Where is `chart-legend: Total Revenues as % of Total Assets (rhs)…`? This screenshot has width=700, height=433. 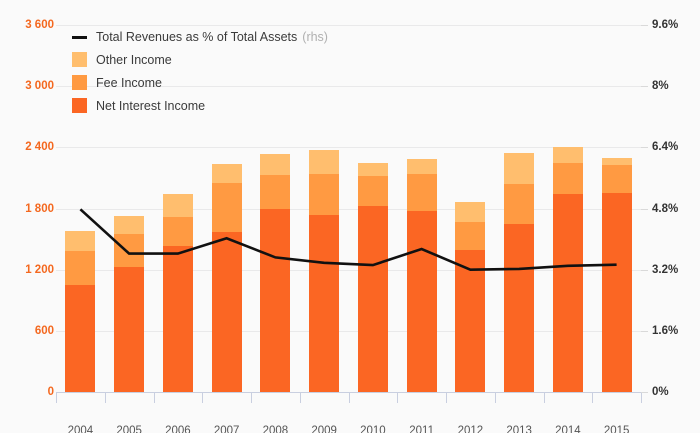 chart-legend: Total Revenues as % of Total Assets (rhs)… is located at coordinates (200, 71).